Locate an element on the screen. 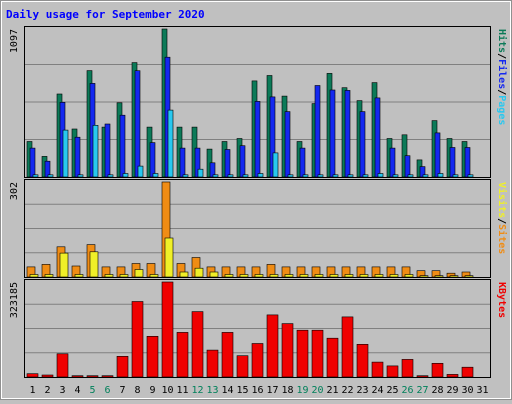 The image size is (512, 404). panel-hits-ymax-label: 1097 is located at coordinates (14, 41).